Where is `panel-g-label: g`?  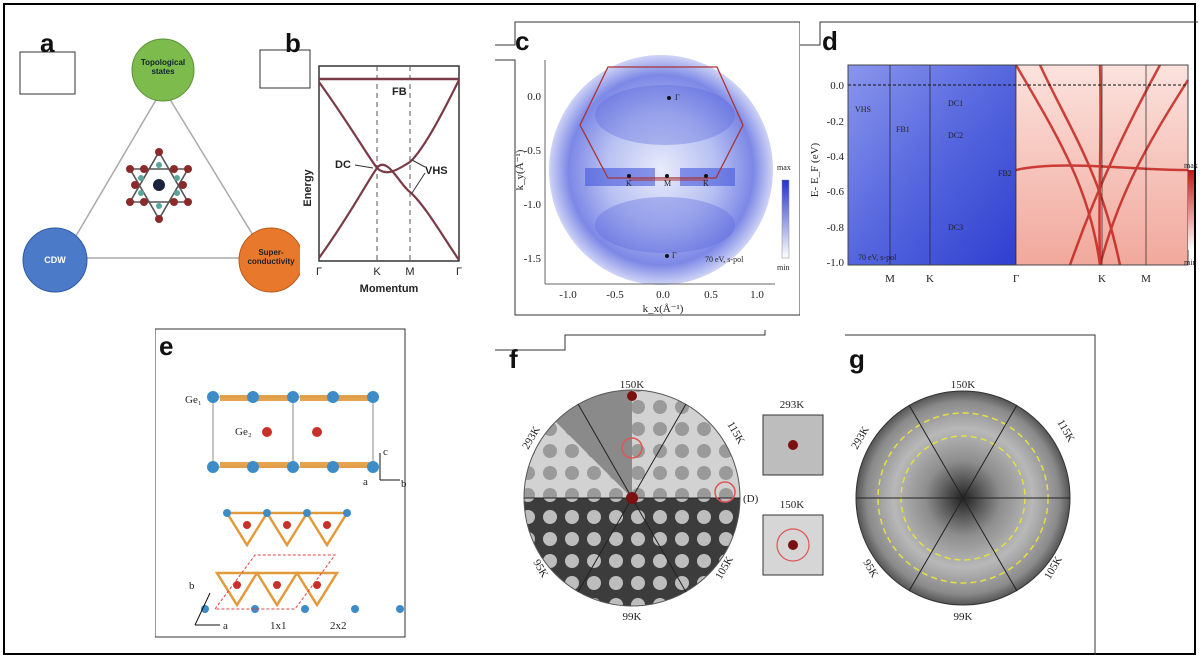 panel-g-label: g is located at coordinates (857, 359).